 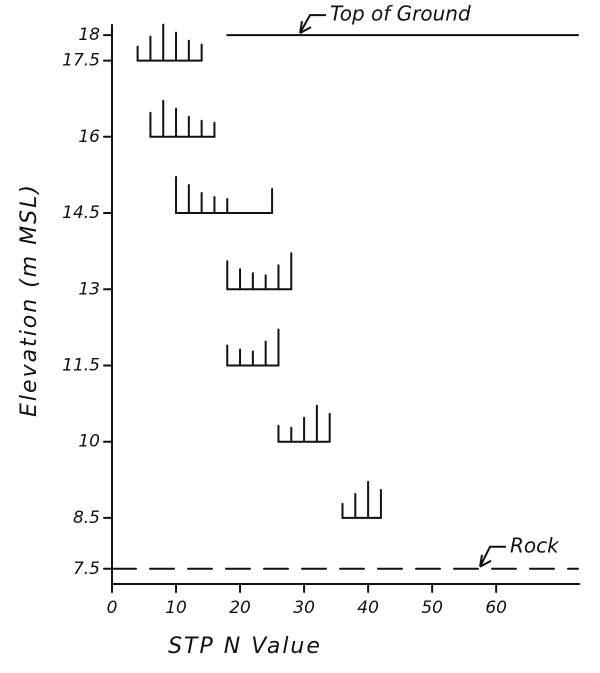 I want to click on x-axis-label: STP N Value, so click(x=245, y=646).